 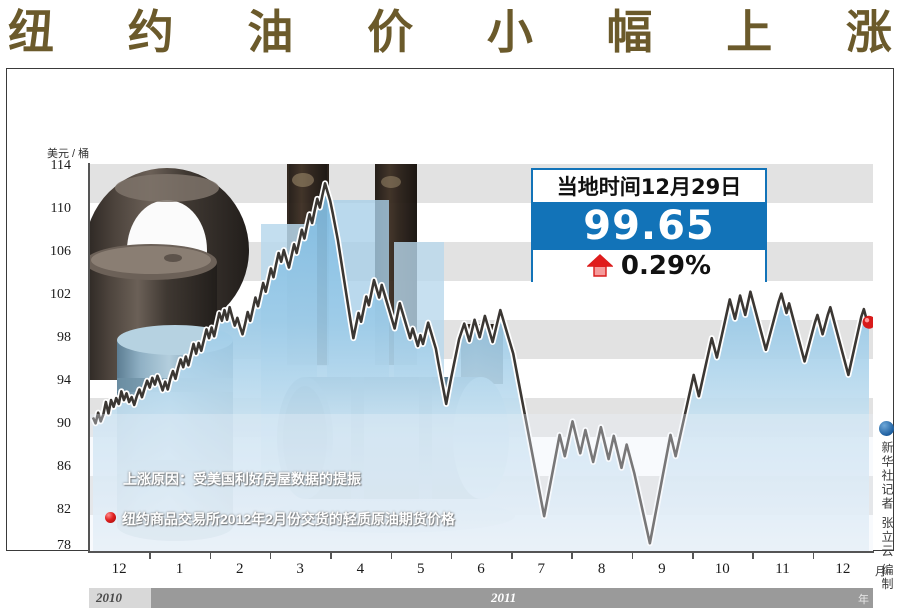 What do you see at coordinates (31, 32) in the screenshot?
I see `title-char: 纽` at bounding box center [31, 32].